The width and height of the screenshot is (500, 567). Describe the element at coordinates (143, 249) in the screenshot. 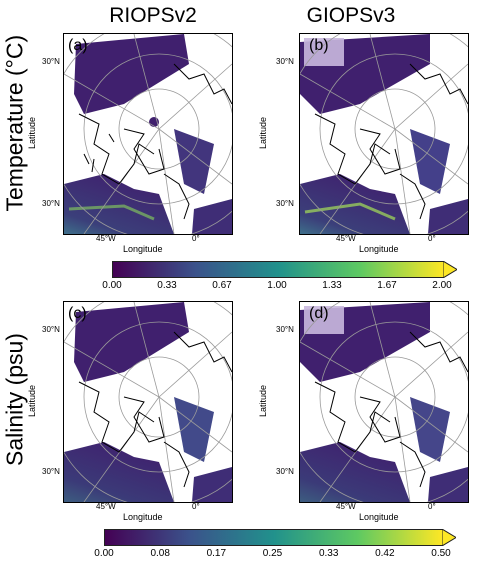

I see `xlabel-a: Longitude` at that location.